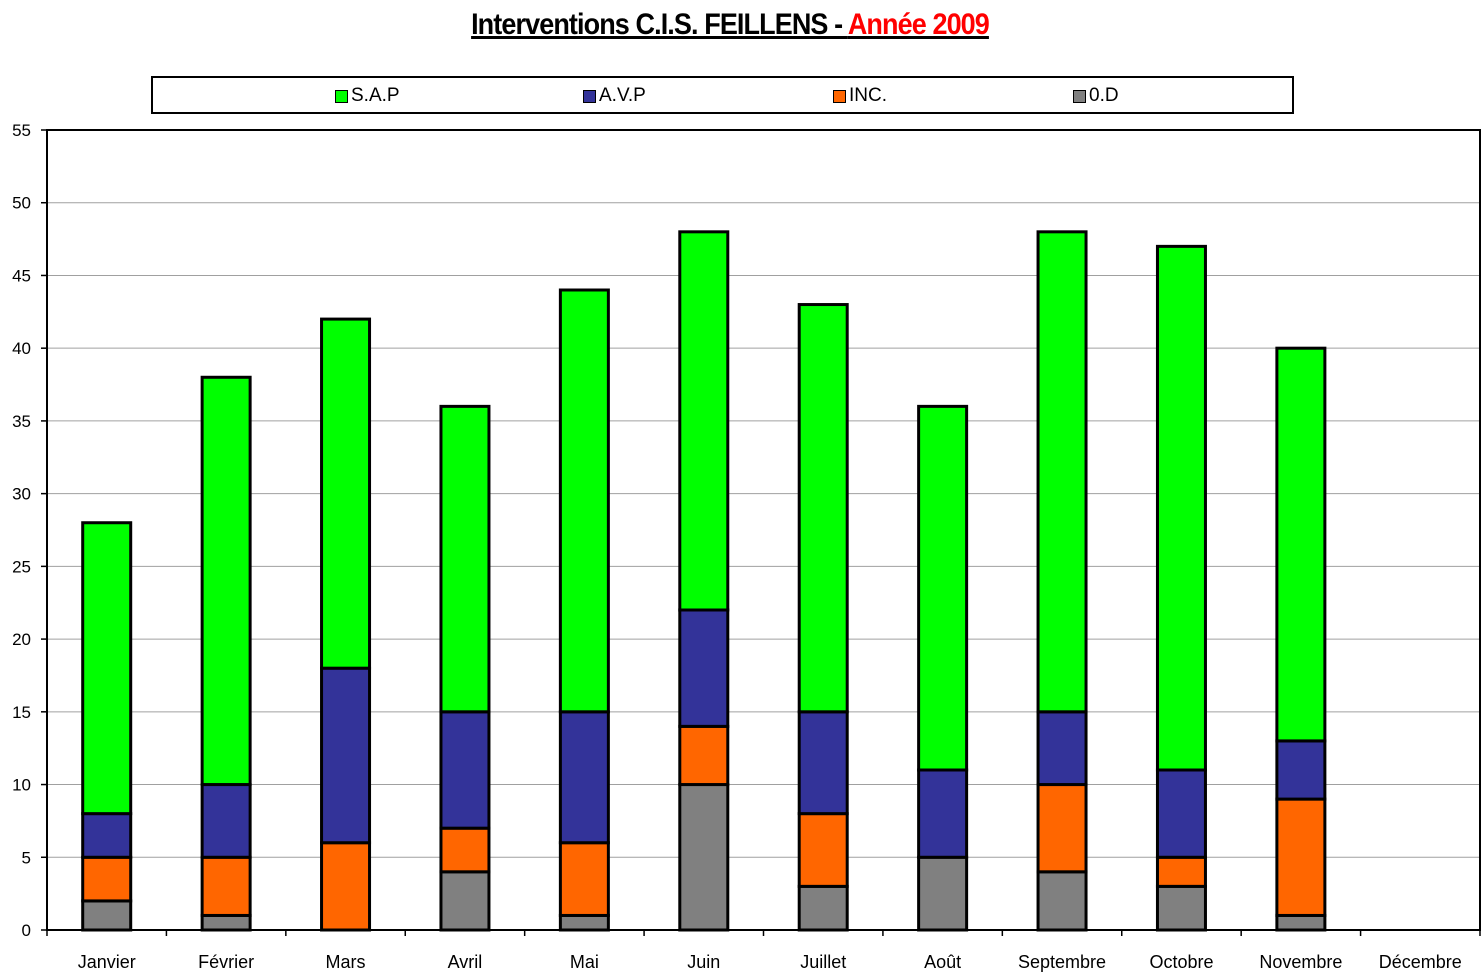 This screenshot has width=1482, height=976. I want to click on y-tick-label: 40, so click(21, 348).